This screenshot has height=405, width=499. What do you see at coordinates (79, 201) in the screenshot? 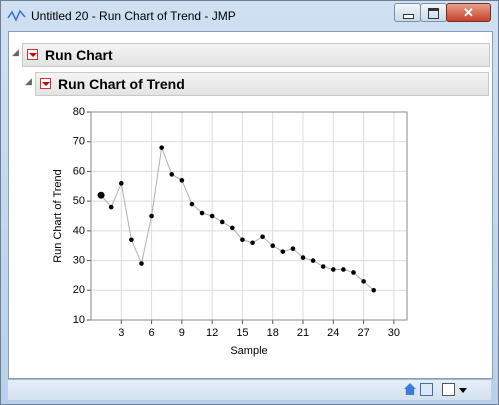
I see `y-tick-label: 50` at bounding box center [79, 201].